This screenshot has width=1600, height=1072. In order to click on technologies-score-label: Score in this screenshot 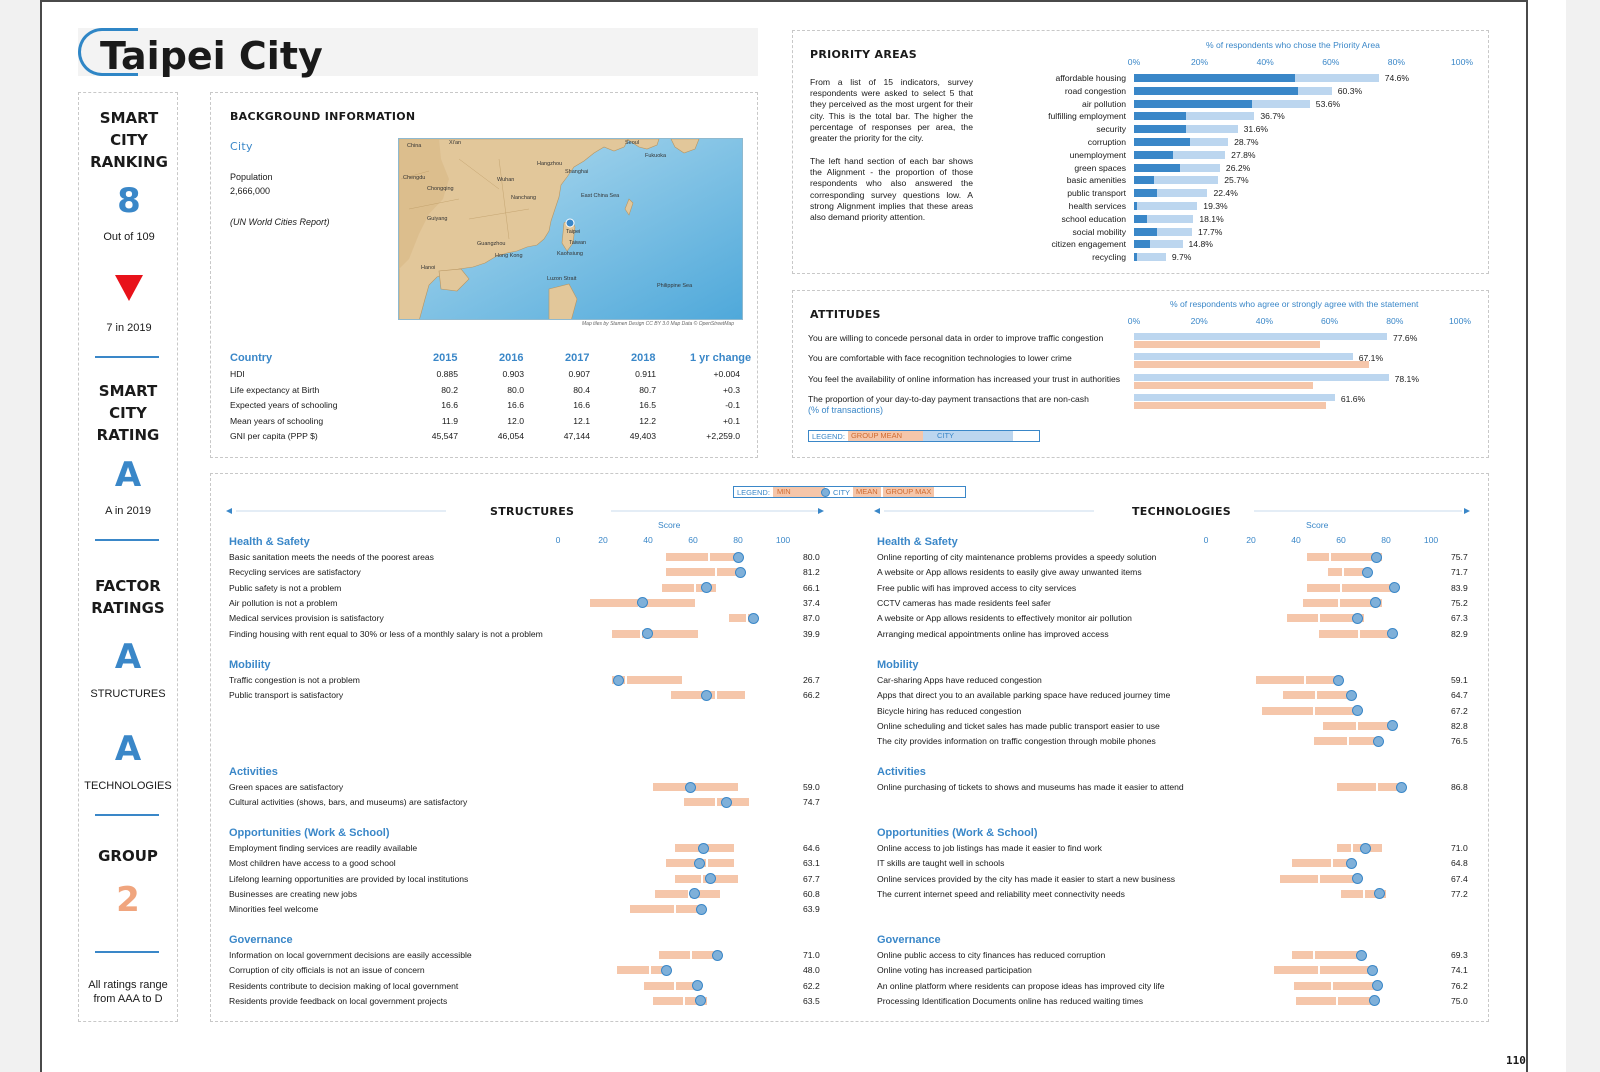, I will do `click(1317, 525)`.